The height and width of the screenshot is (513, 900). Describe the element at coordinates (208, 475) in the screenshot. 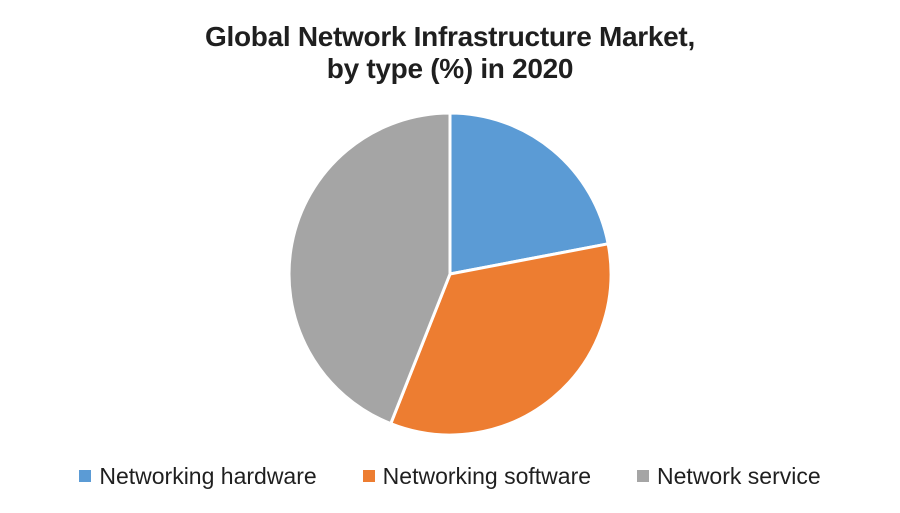

I see `legend-label-networking-hardware: Networking hardware` at that location.